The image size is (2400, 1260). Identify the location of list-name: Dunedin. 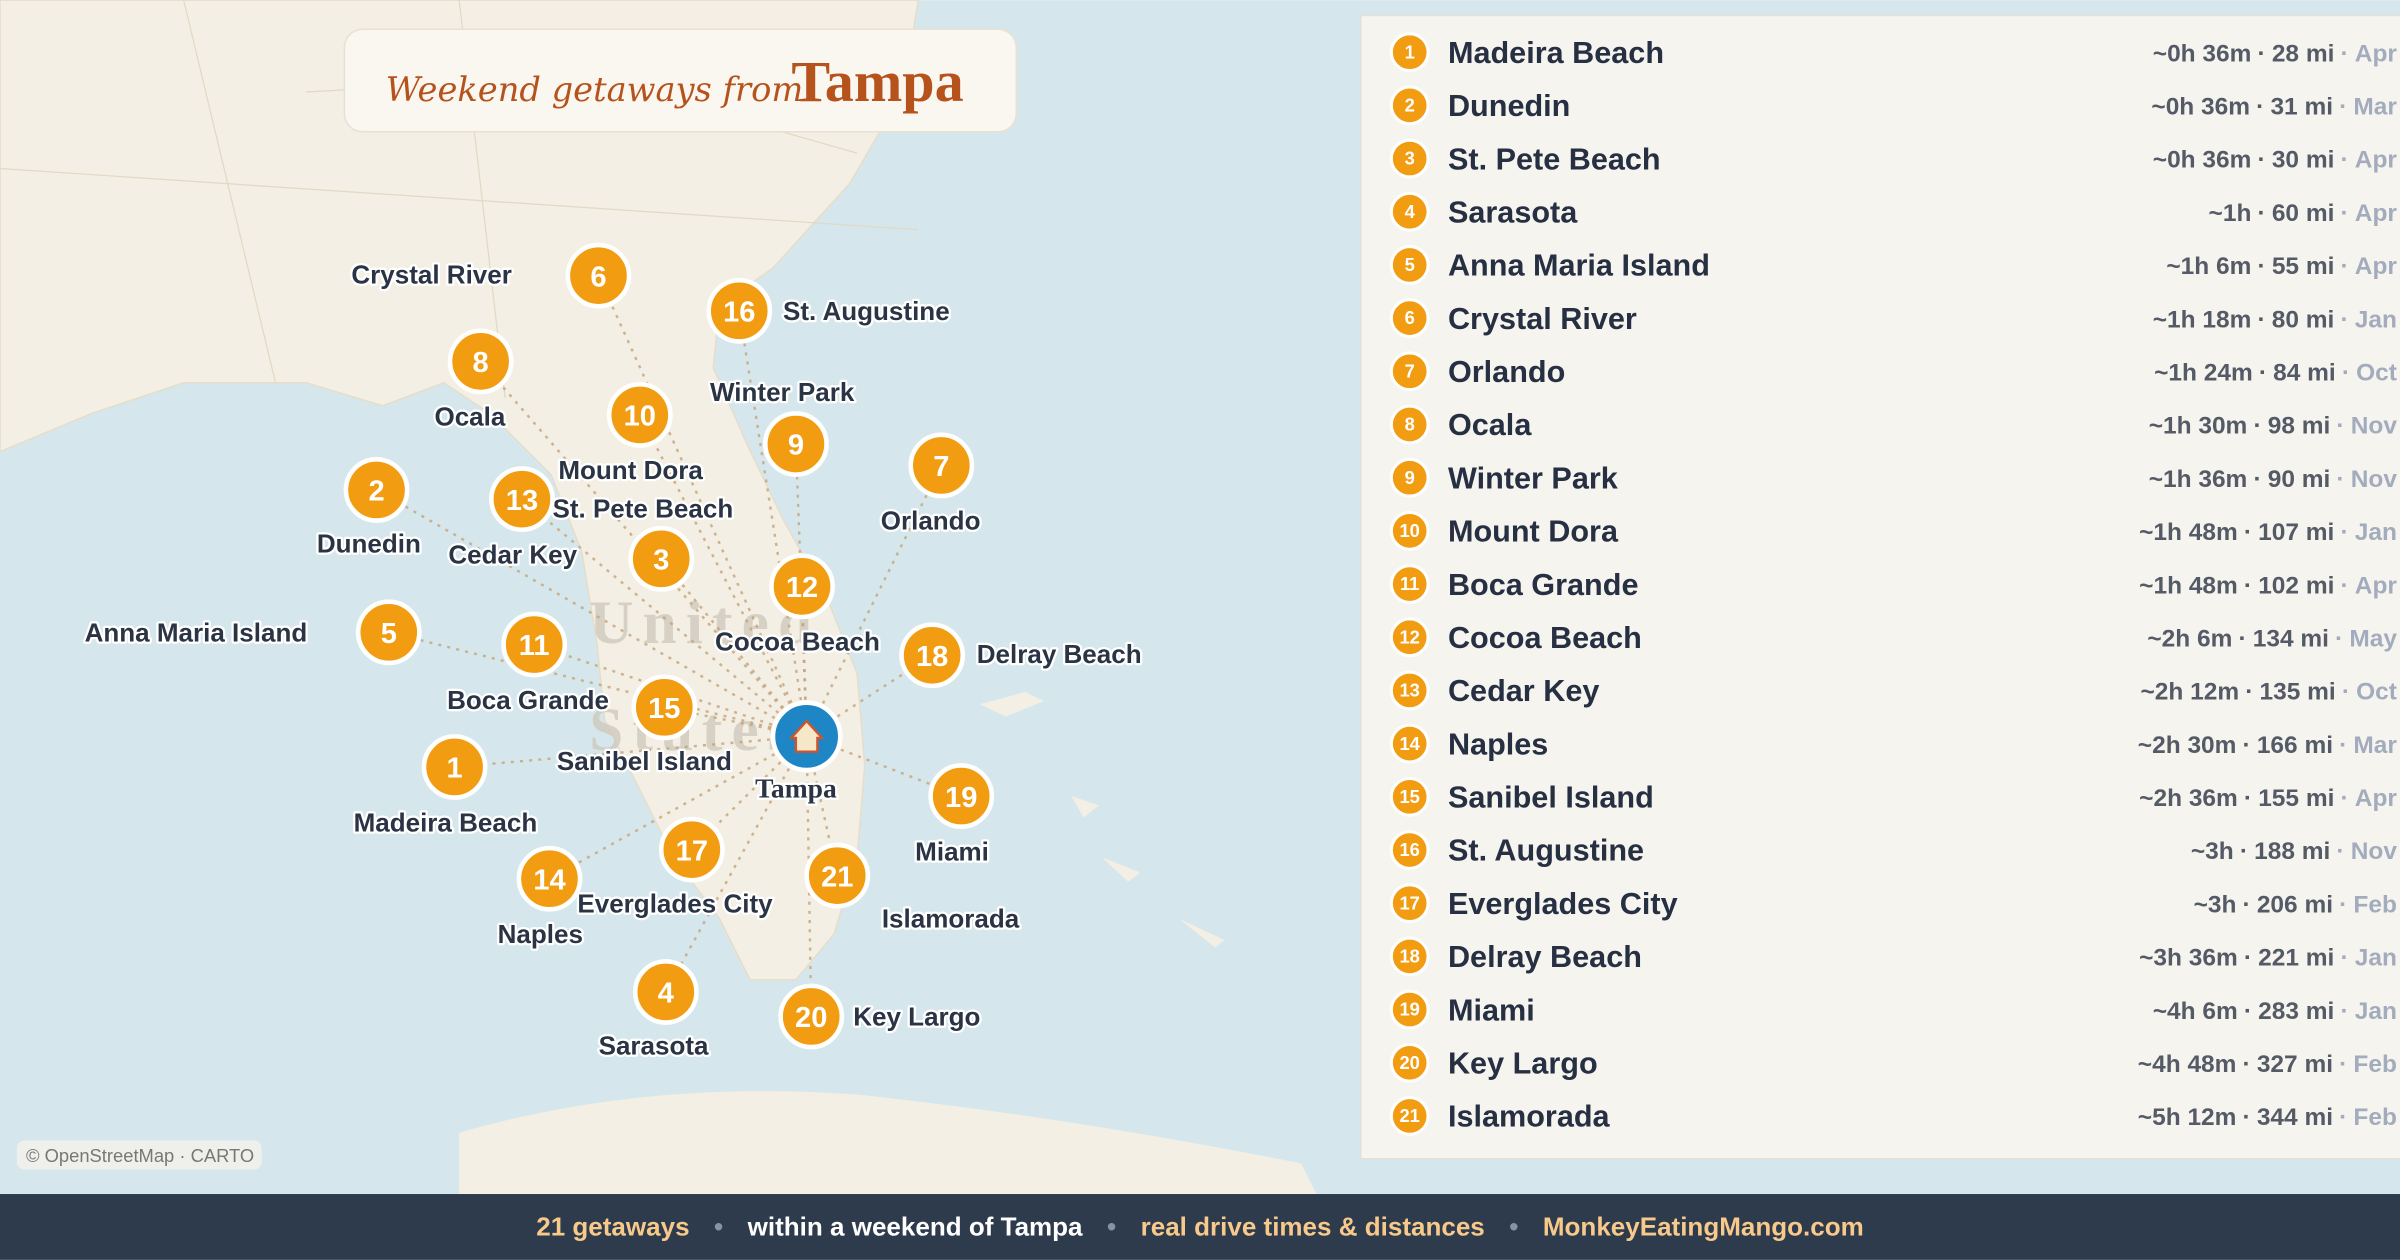
(1509, 106).